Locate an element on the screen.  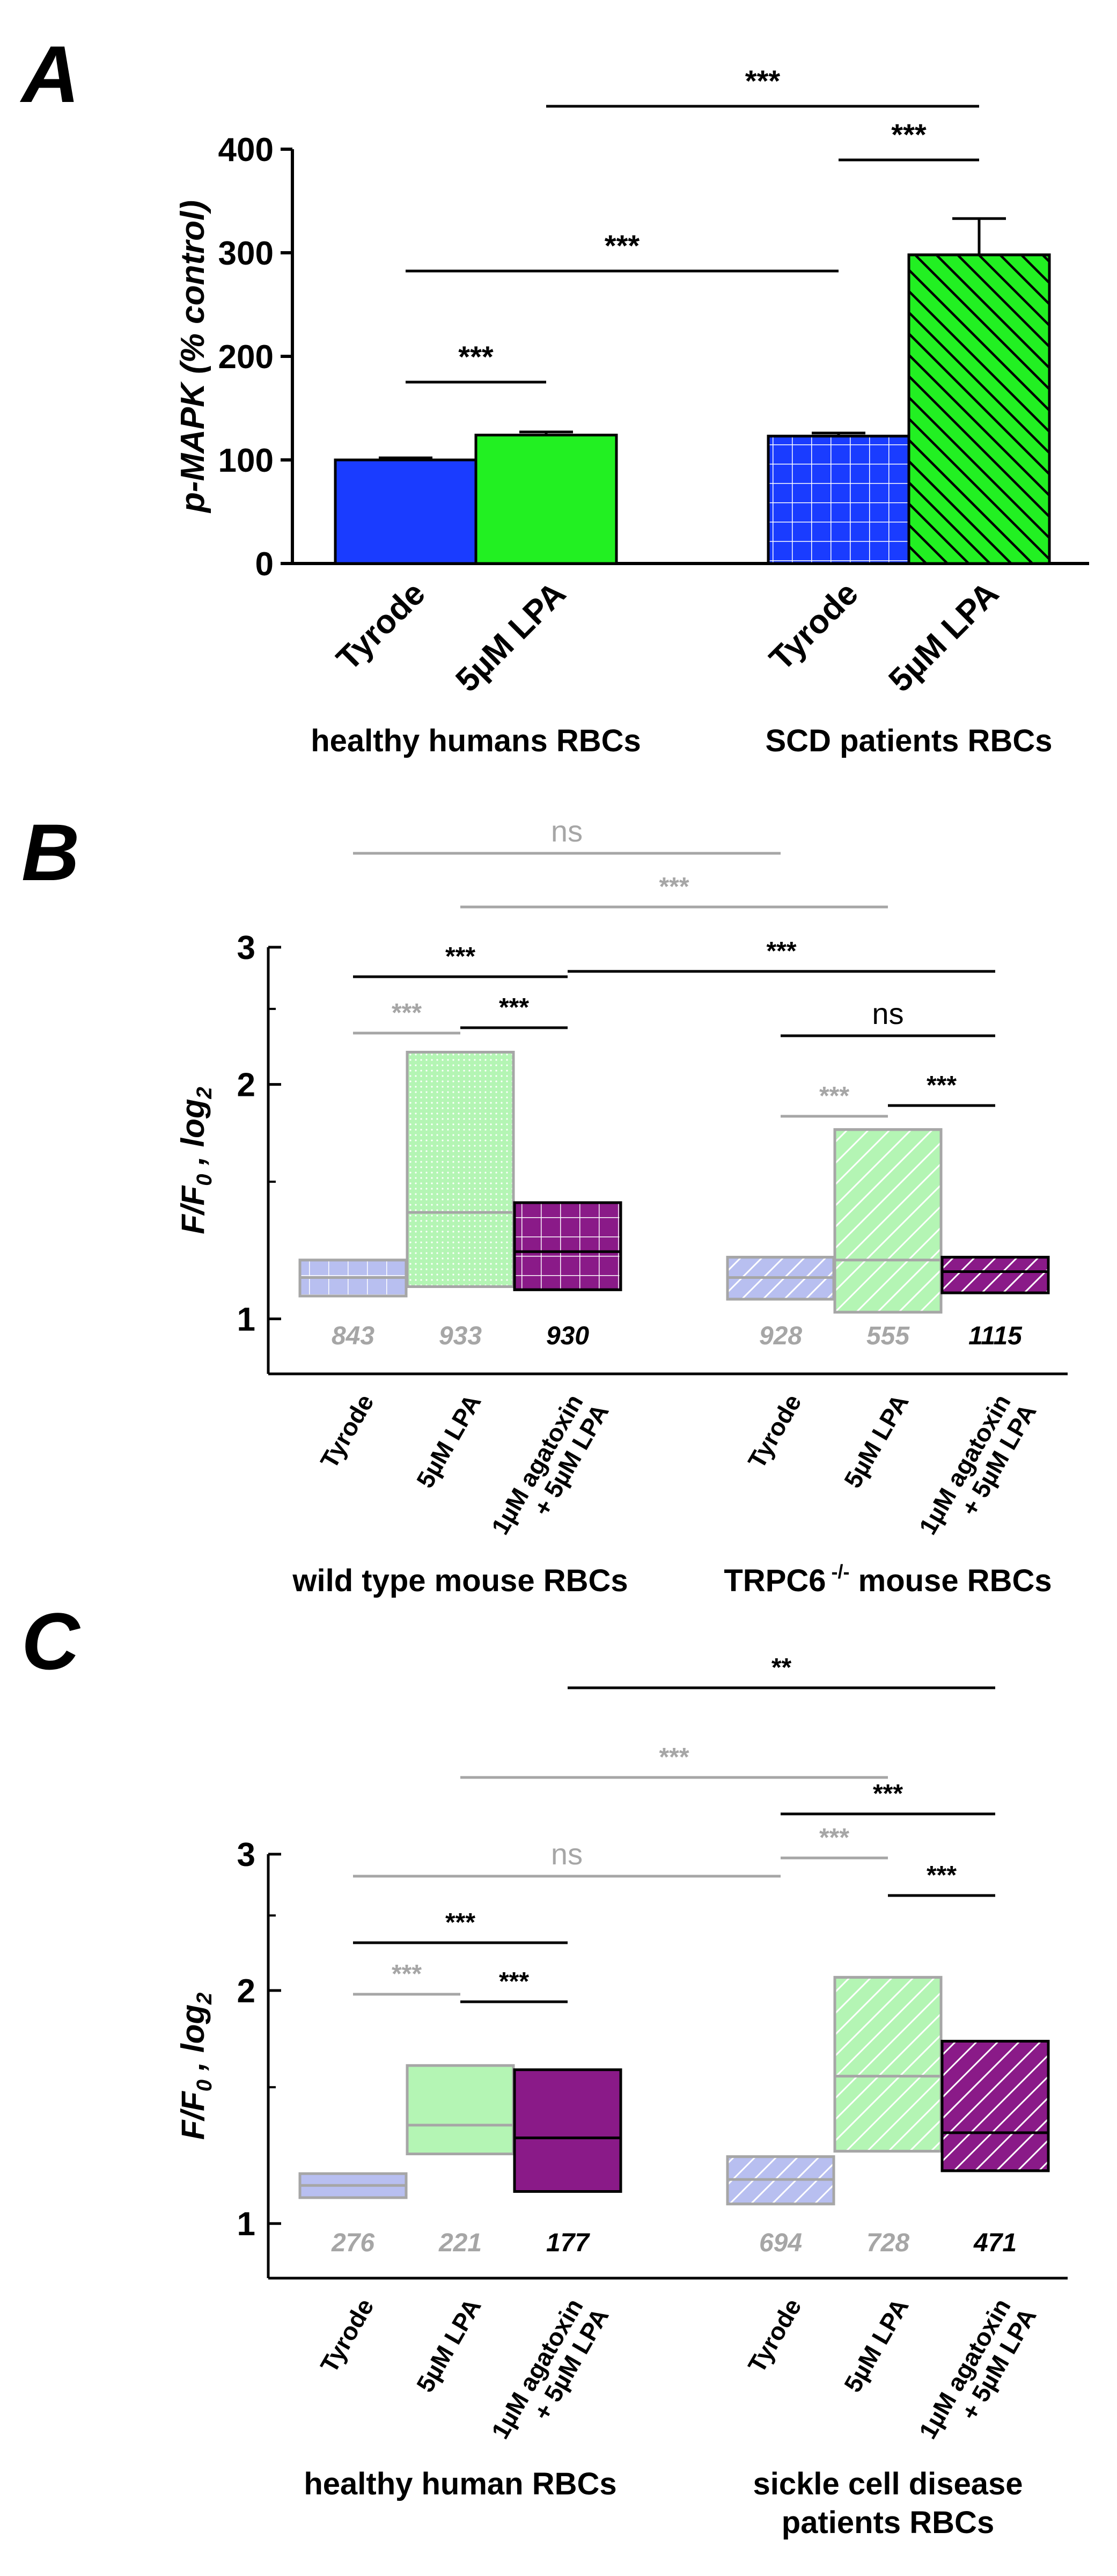
n-count-label: 177 is located at coordinates (568, 2243).